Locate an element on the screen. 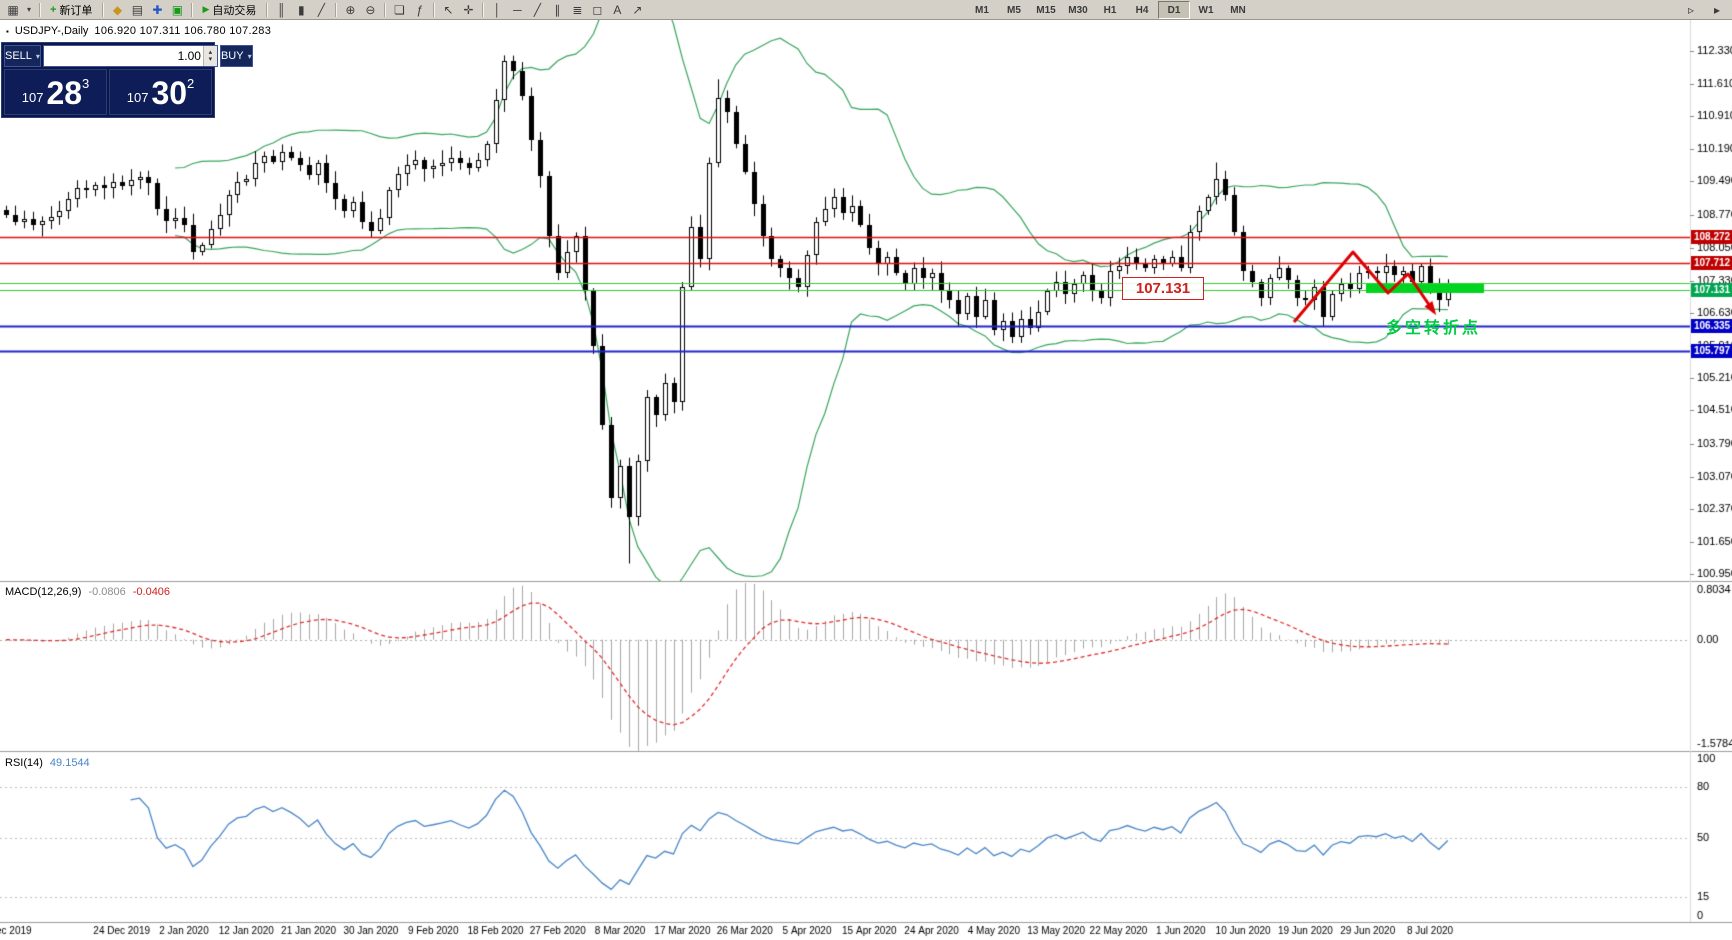 The height and width of the screenshot is (940, 1732). buy-price-big: 30 is located at coordinates (169, 93).